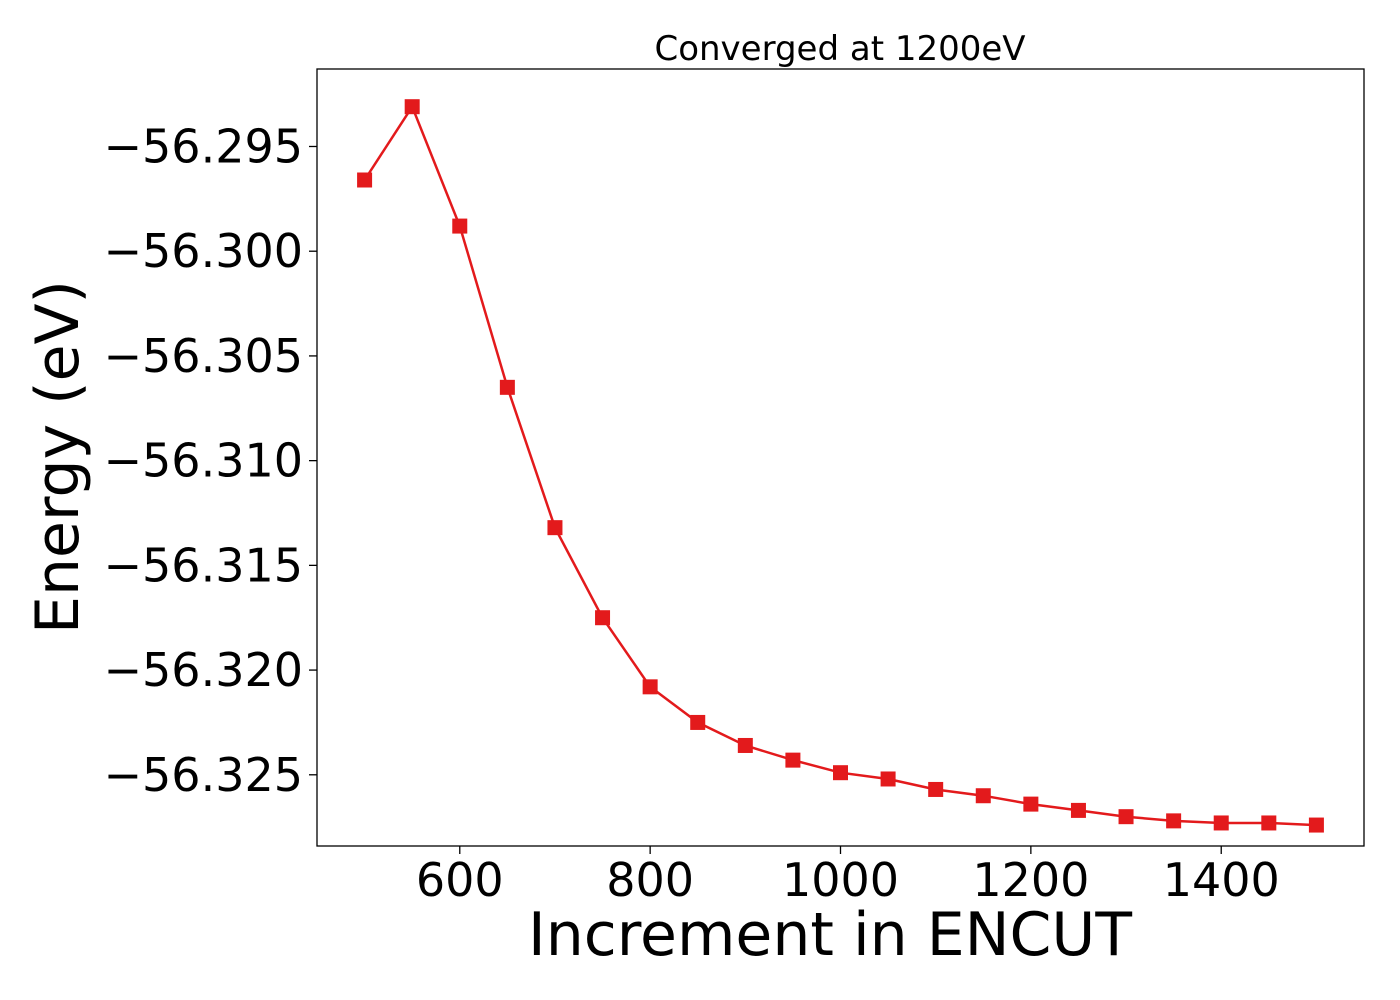 This screenshot has height=1000, width=1400. I want to click on x-tick-label: 1200, so click(1030, 880).